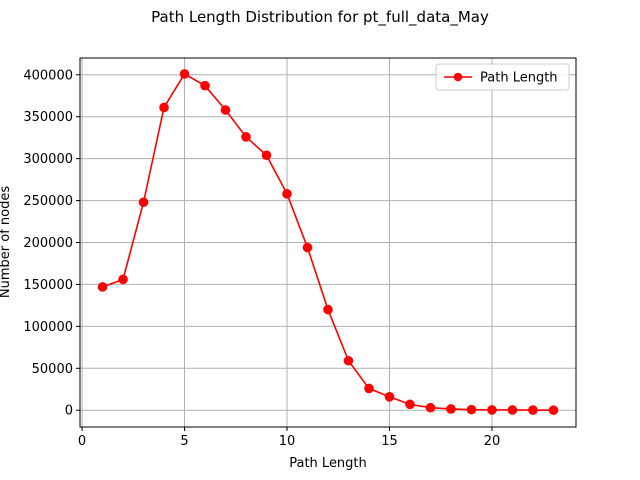 This screenshot has height=480, width=640. What do you see at coordinates (69, 411) in the screenshot?
I see `y-tick-label: 0` at bounding box center [69, 411].